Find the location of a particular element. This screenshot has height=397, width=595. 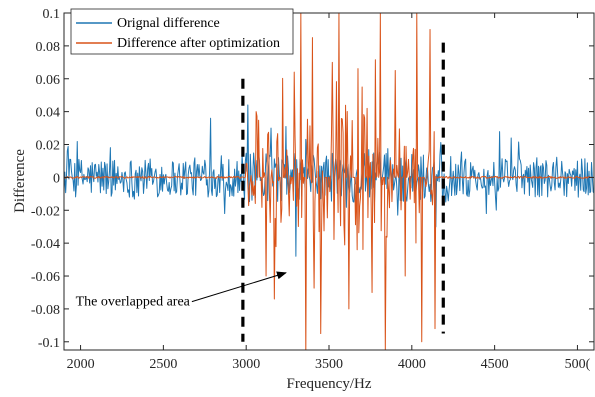

y-tick-label: 0.1 is located at coordinates (52, 14).